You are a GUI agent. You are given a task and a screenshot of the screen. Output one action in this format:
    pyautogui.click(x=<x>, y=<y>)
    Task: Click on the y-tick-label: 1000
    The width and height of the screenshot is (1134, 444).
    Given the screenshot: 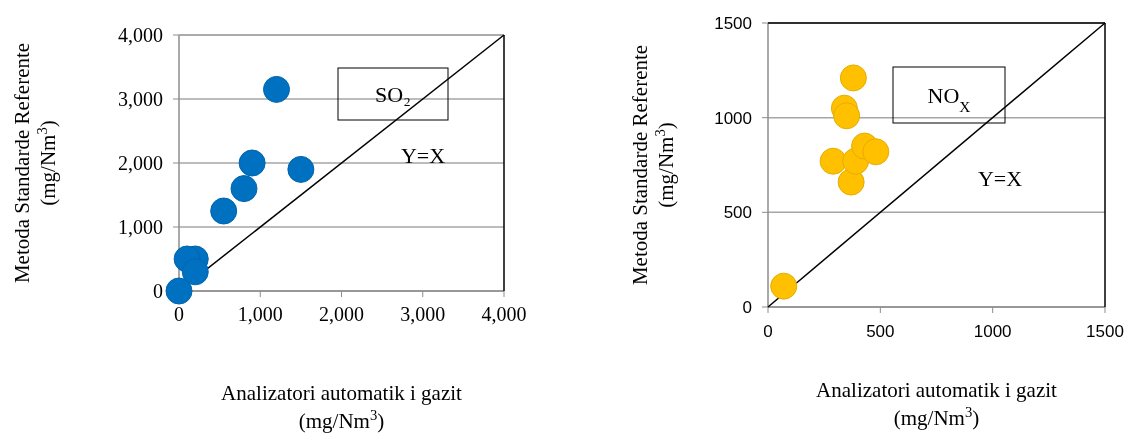 What is the action you would take?
    pyautogui.click(x=733, y=118)
    